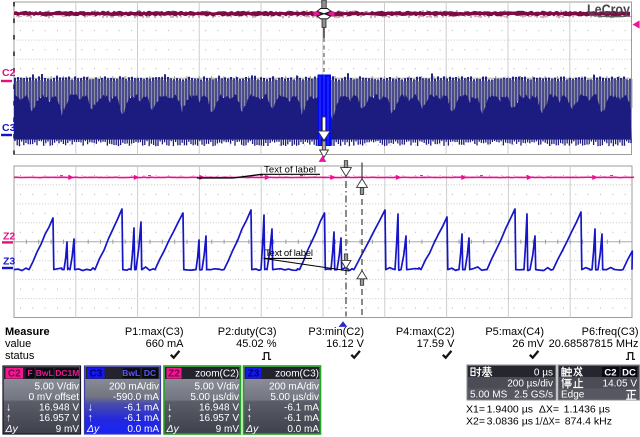 The height and width of the screenshot is (437, 640). I want to click on svg-text: zoom(C2), so click(217, 374).